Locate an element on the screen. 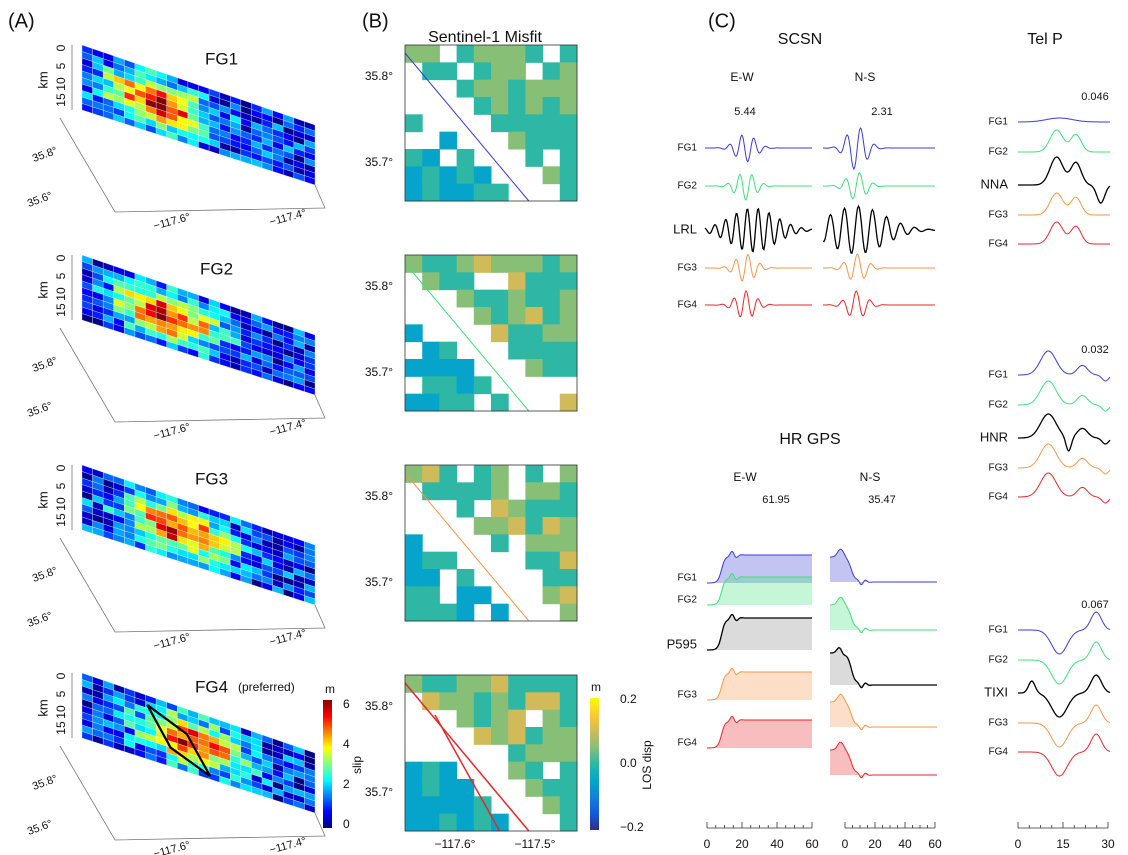 Image resolution: width=1128 pixels, height=855 pixels. colorbar-tick-label: 6 is located at coordinates (346, 704).